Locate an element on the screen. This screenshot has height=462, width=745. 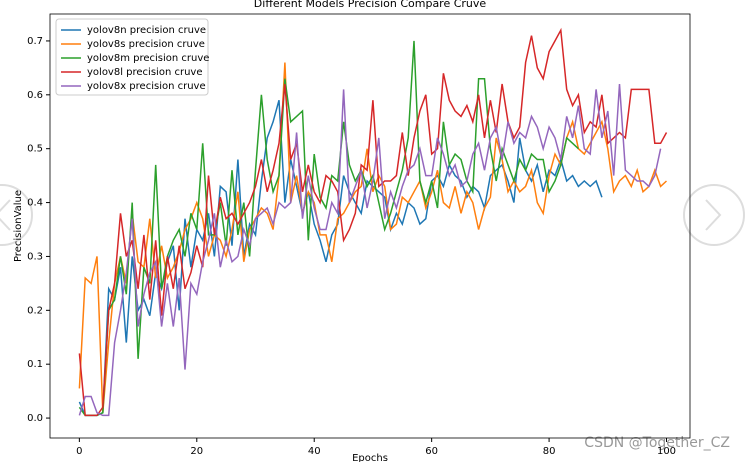
legend-label: yolov8m precision cruve is located at coordinates (148, 58).